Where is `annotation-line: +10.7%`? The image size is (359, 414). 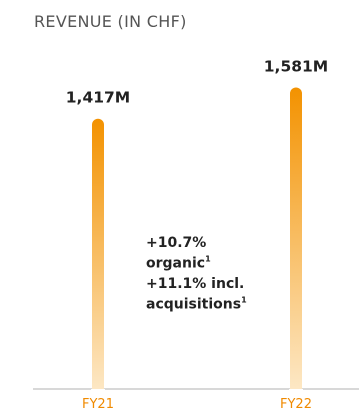 annotation-line: +10.7% is located at coordinates (176, 243).